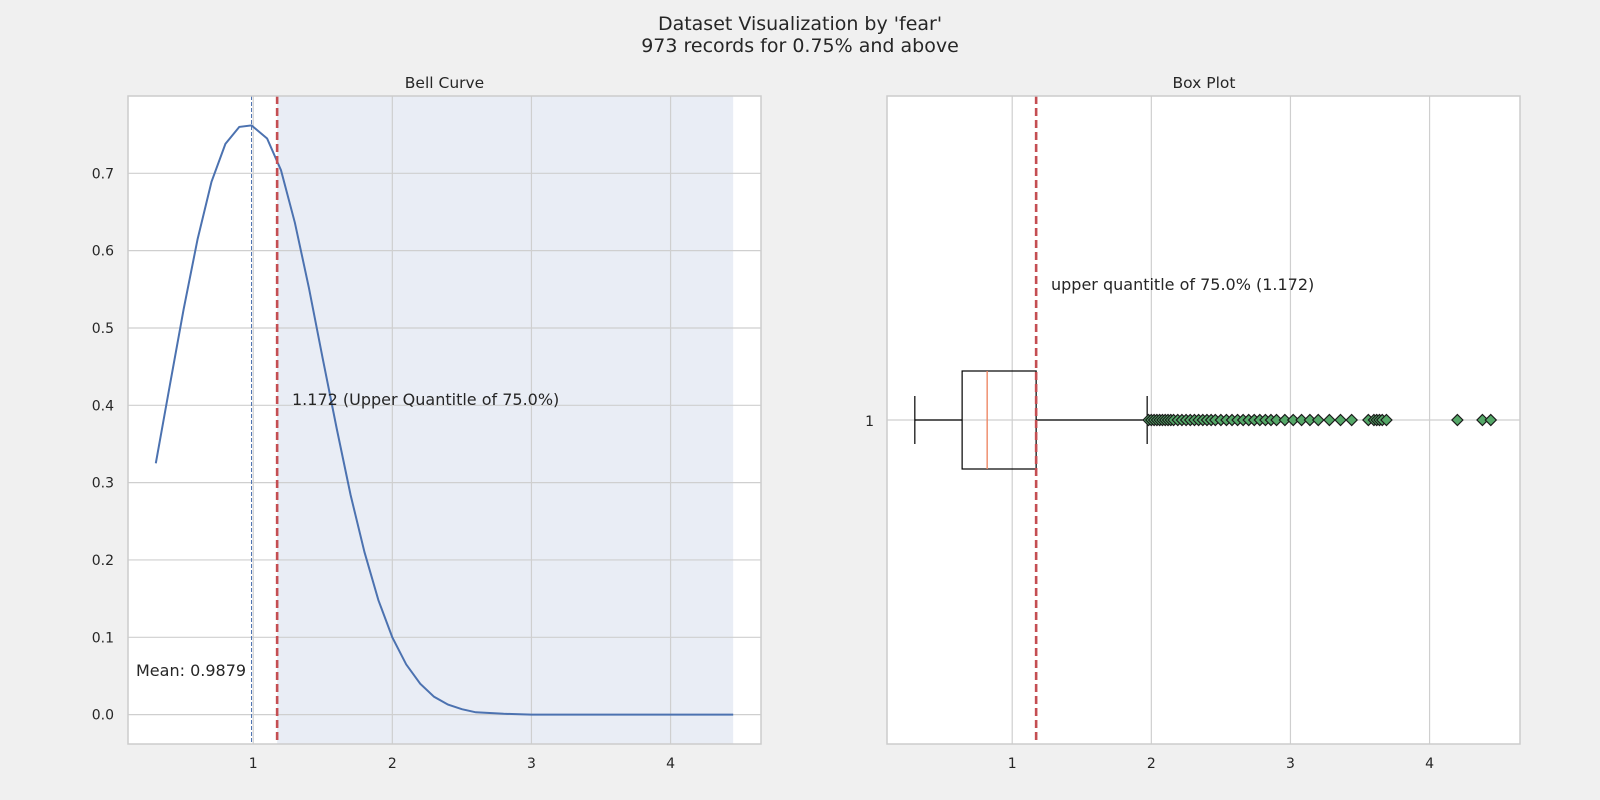  Describe the element at coordinates (444, 83) in the screenshot. I see `bell-curve-title: Bell Curve` at that location.